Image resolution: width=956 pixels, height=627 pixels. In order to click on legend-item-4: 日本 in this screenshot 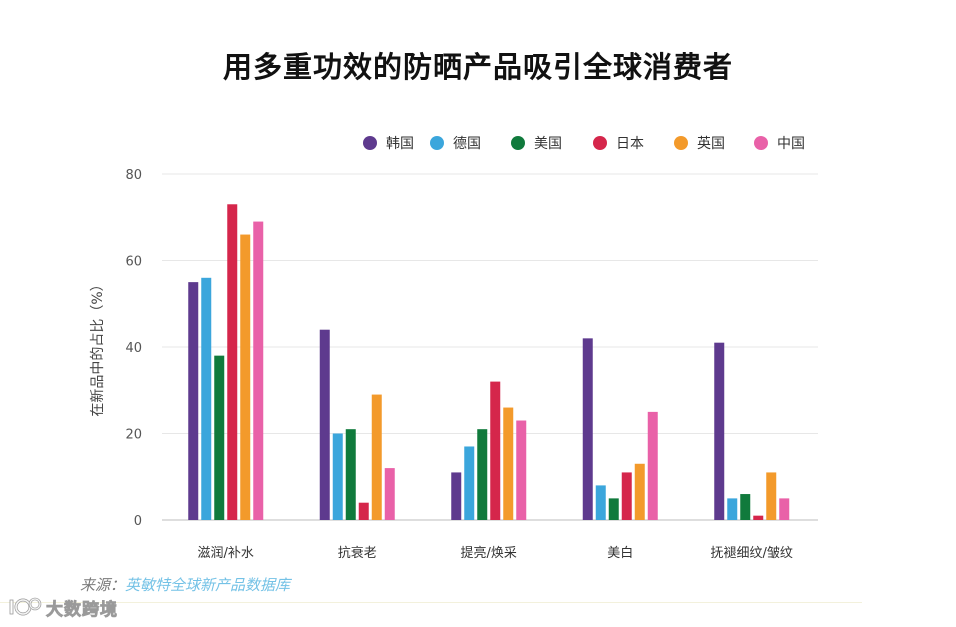, I will do `click(618, 144)`.